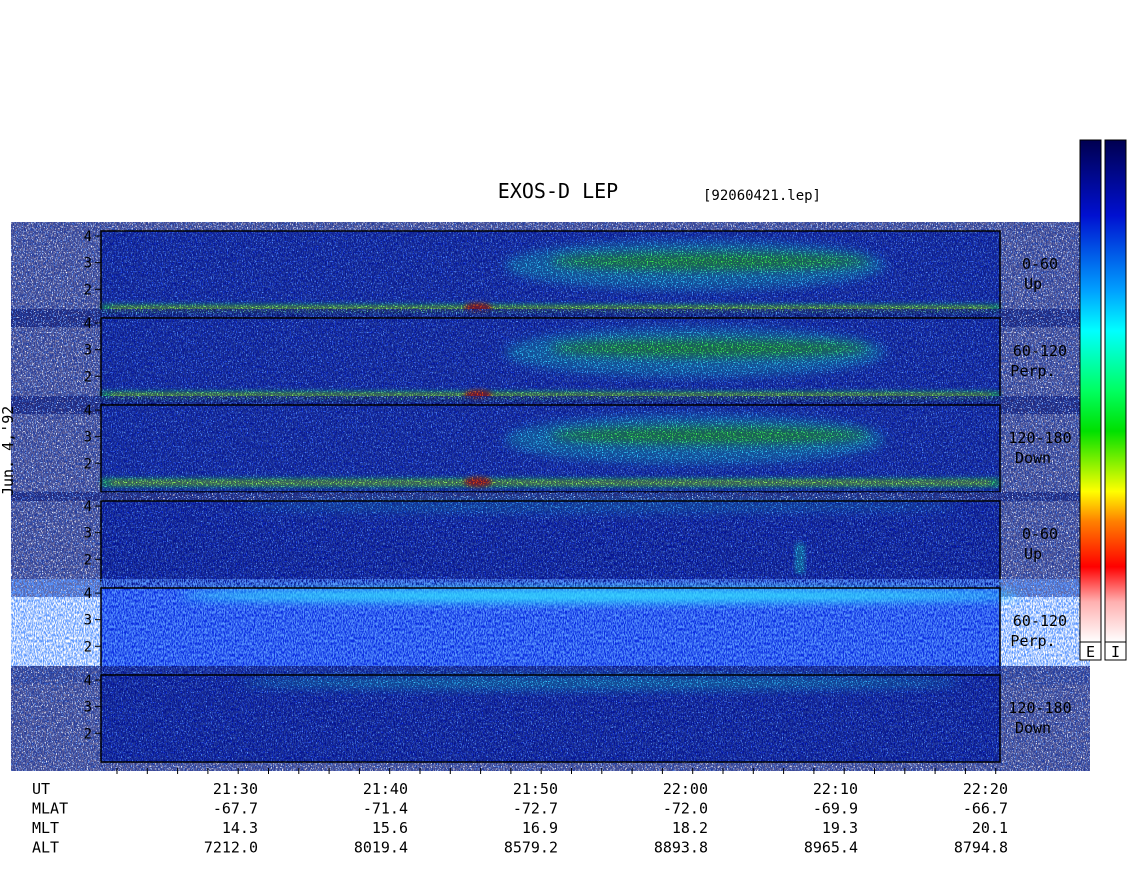  I want to click on row-value: 16.9, so click(540, 828).